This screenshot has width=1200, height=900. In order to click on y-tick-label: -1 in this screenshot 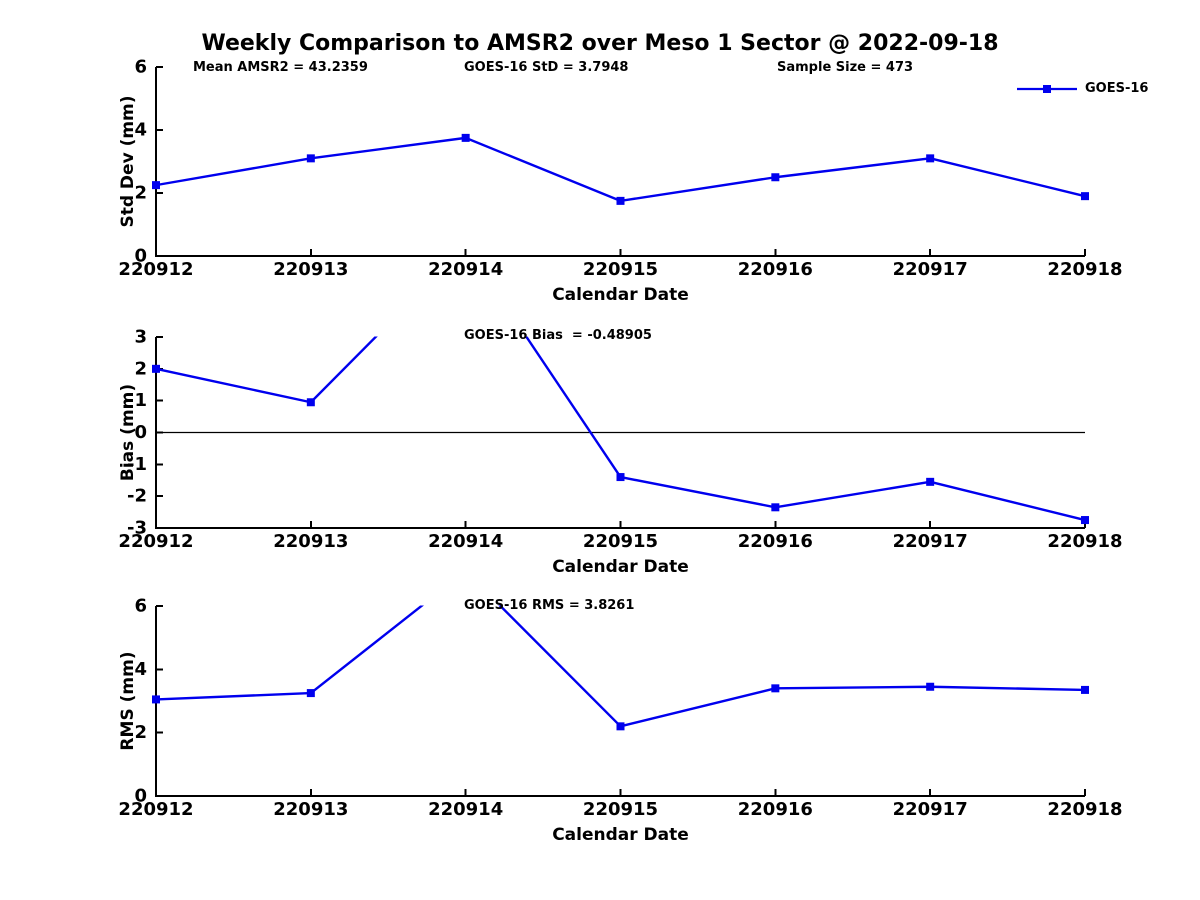, I will do `click(137, 464)`.